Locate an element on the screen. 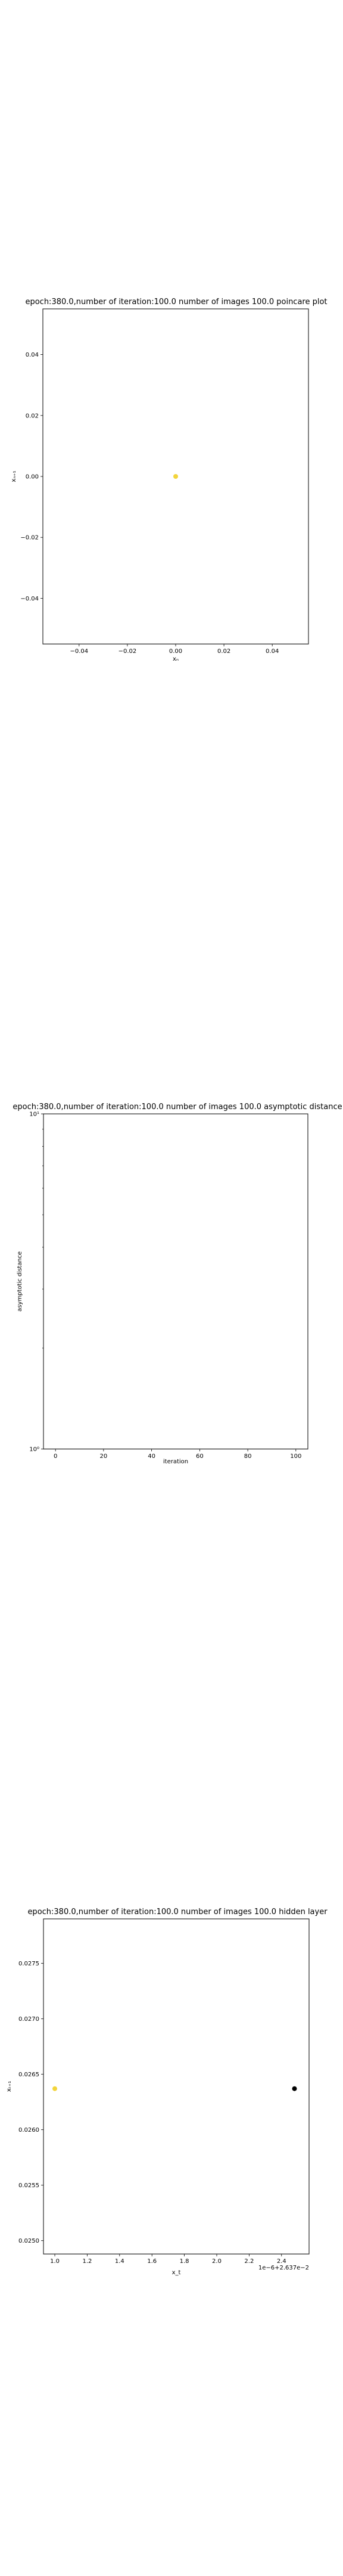 The width and height of the screenshot is (343, 2576). x-tick-label: −0.04 is located at coordinates (79, 652).